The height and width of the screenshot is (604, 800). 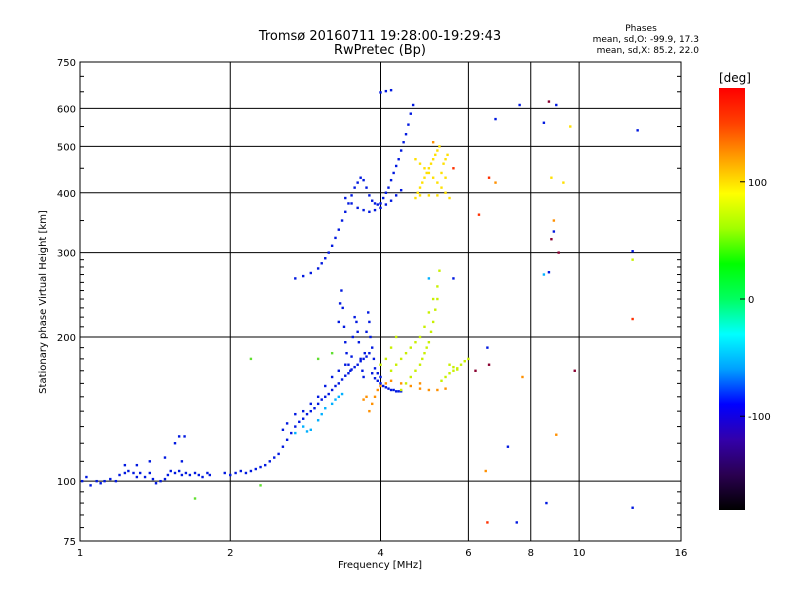 I want to click on chart-title: Tromsø 20160711 19:28:00-19:29:43, so click(x=379, y=36).